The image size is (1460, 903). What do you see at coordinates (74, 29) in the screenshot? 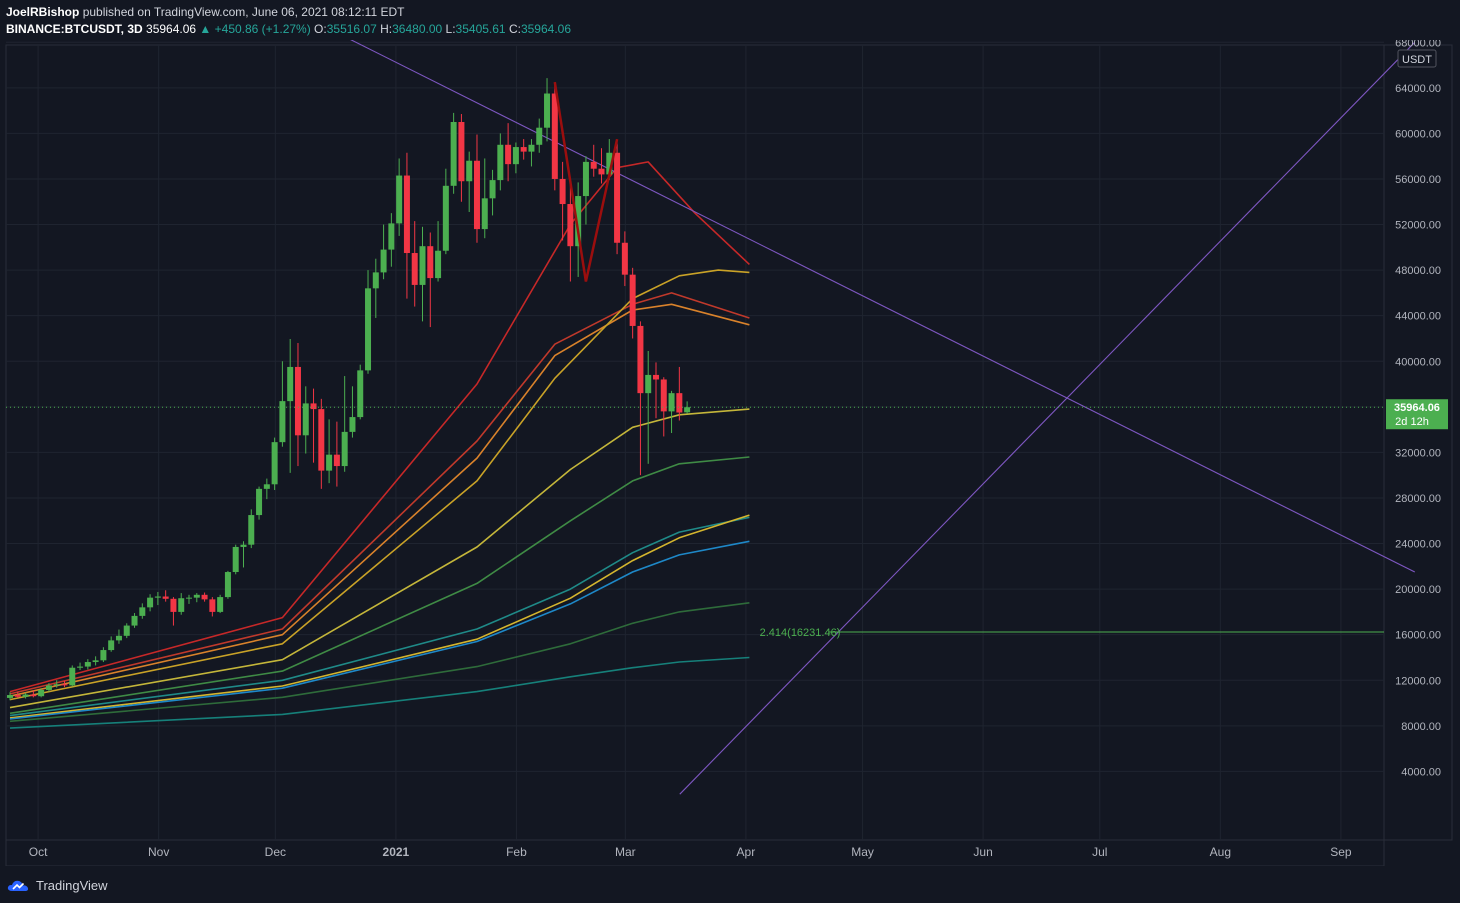
I see `symbol-name: BINANCE:BTCUSDT, 3D` at bounding box center [74, 29].